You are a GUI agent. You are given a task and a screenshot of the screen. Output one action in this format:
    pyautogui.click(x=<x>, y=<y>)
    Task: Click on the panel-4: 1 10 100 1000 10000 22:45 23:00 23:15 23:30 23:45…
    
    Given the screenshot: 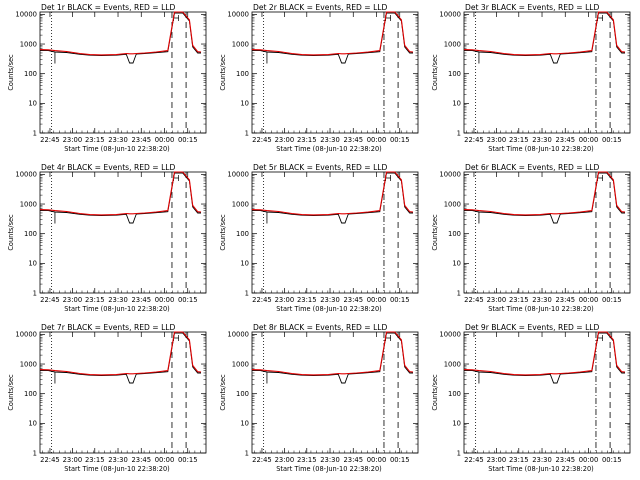 What is the action you would take?
    pyautogui.click(x=107, y=238)
    